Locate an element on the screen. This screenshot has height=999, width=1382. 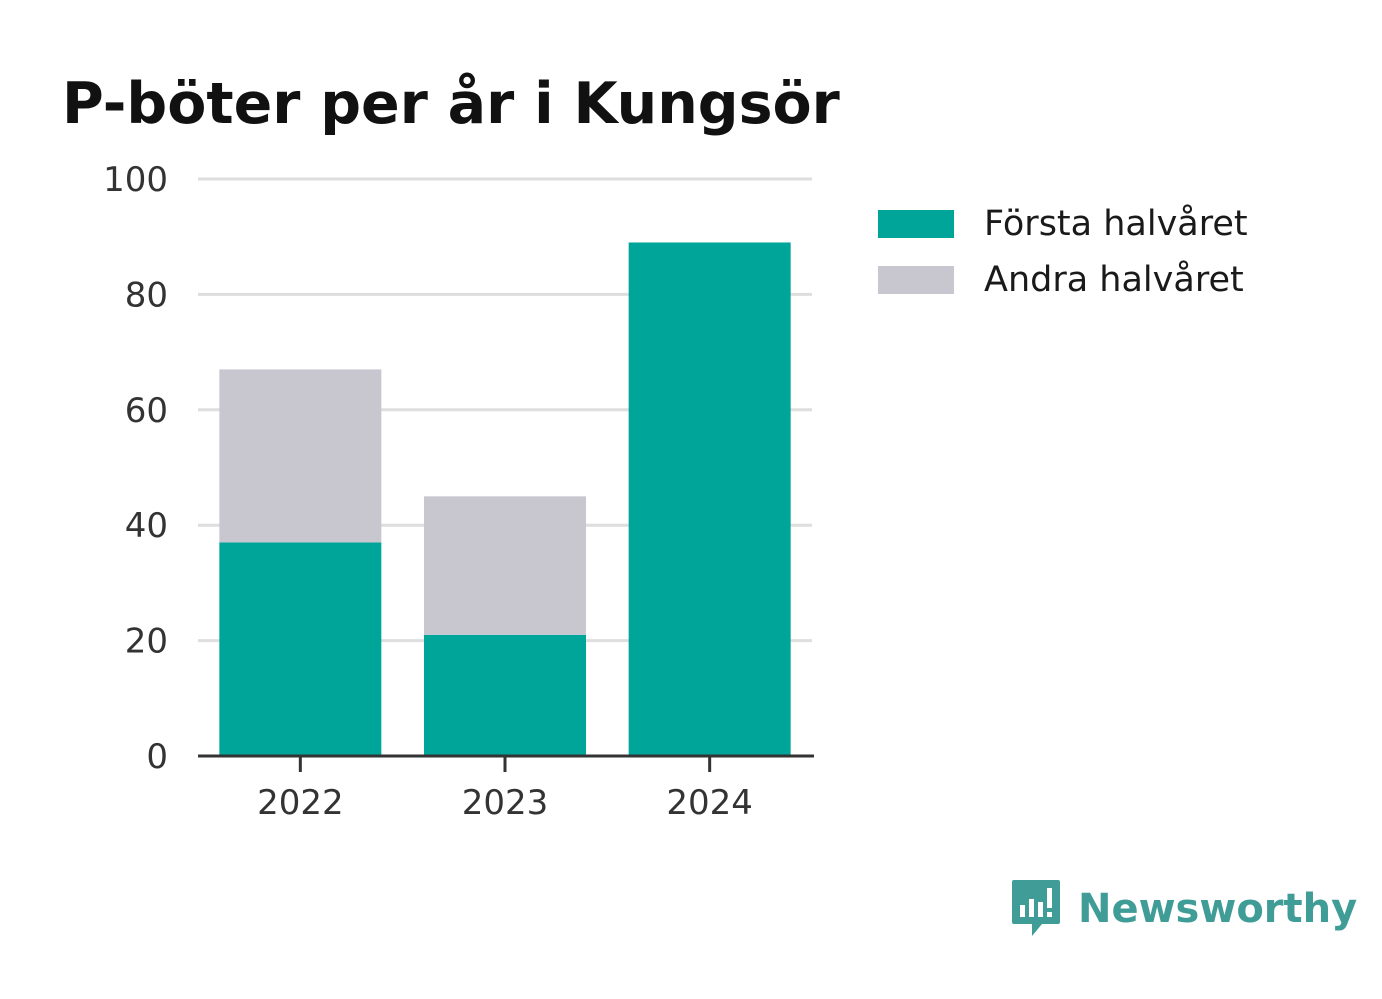
y-tick-label-80: 80 is located at coordinates (146, 295).